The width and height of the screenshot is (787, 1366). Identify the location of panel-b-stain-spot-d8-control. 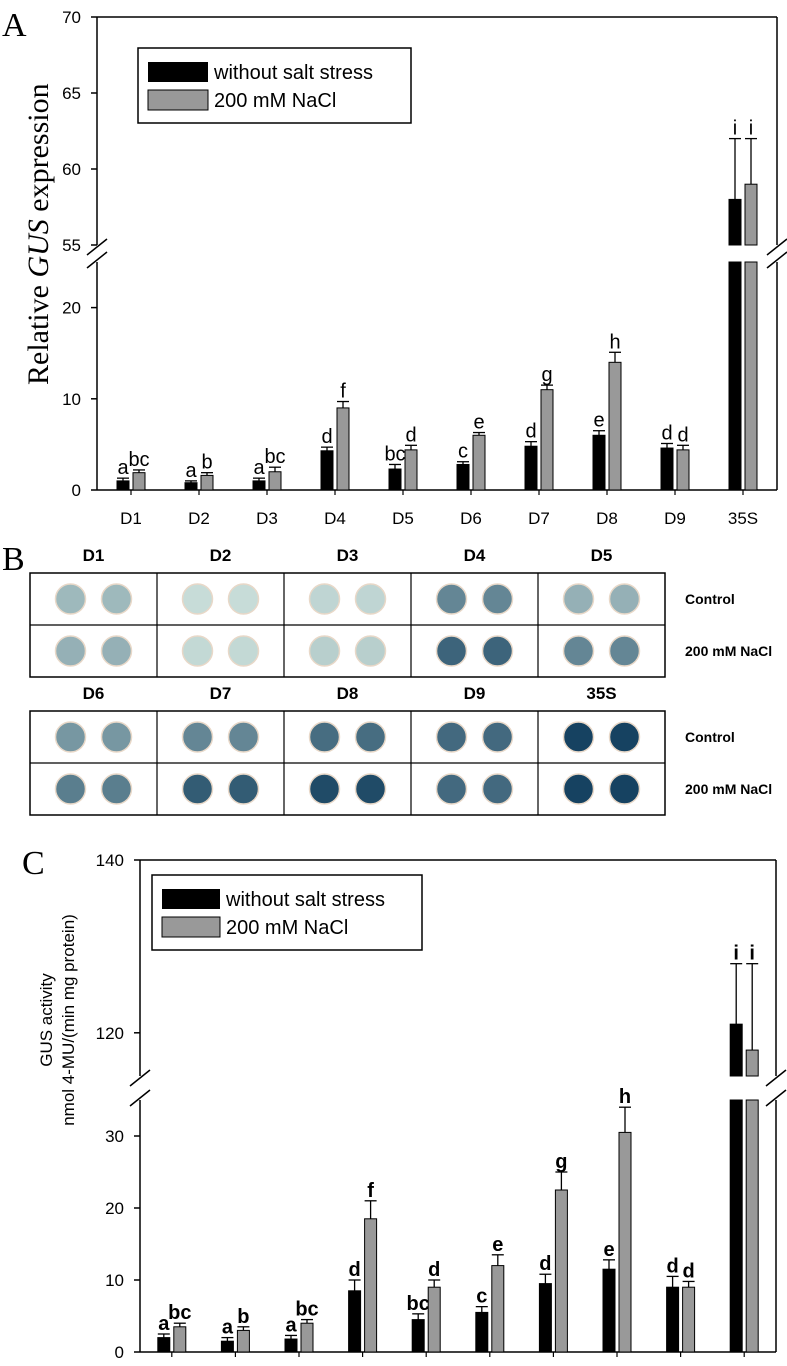
(324, 737).